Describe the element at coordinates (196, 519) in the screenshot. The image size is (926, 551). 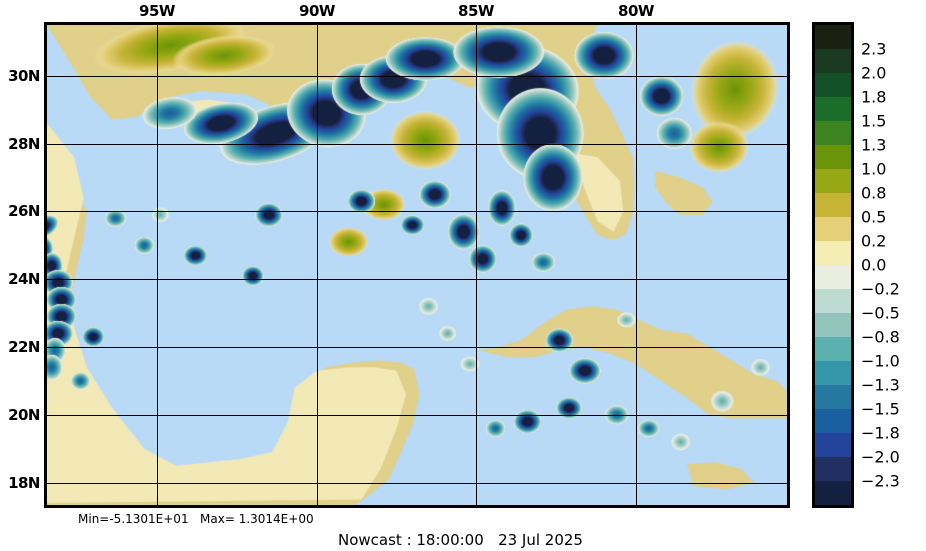
I see `min-max-readout: Min=-5.1301E+01 Max= 1.3014E+00` at that location.